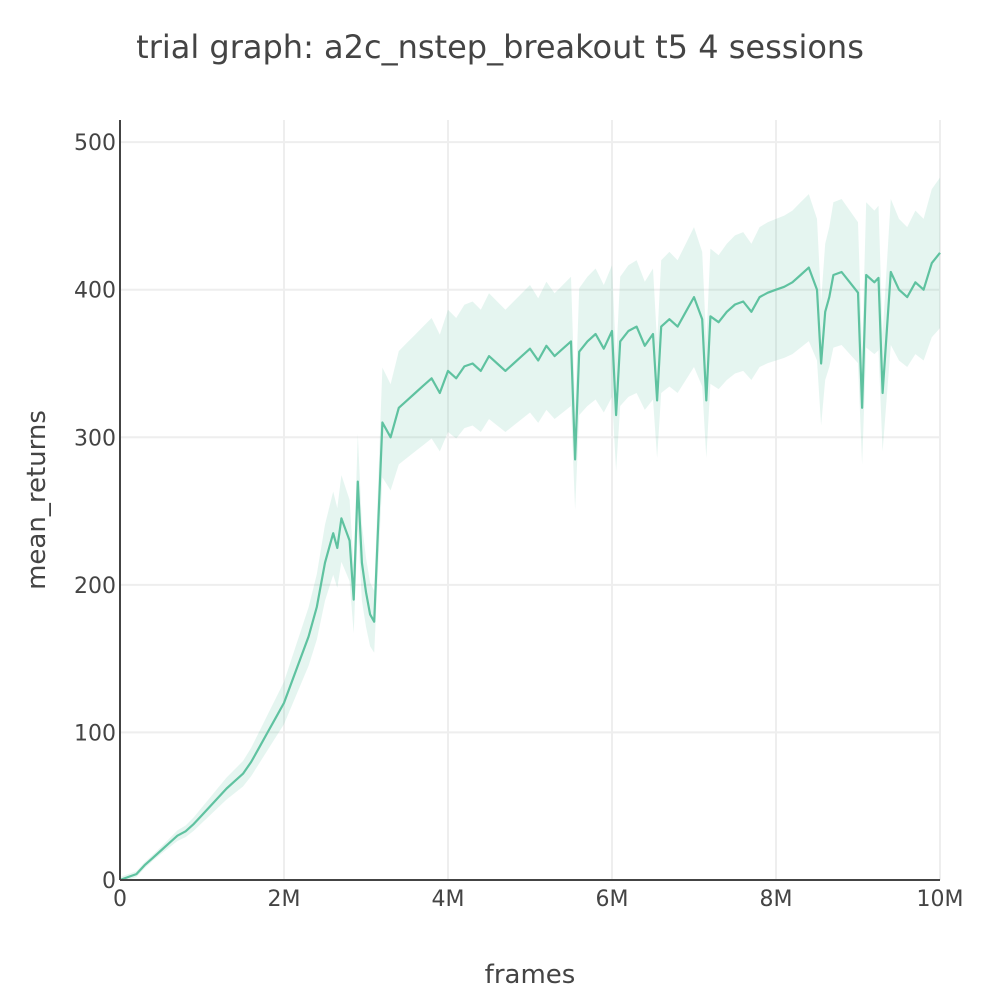 This screenshot has height=1000, width=1000. I want to click on x-tick-label: 6M, so click(612, 899).